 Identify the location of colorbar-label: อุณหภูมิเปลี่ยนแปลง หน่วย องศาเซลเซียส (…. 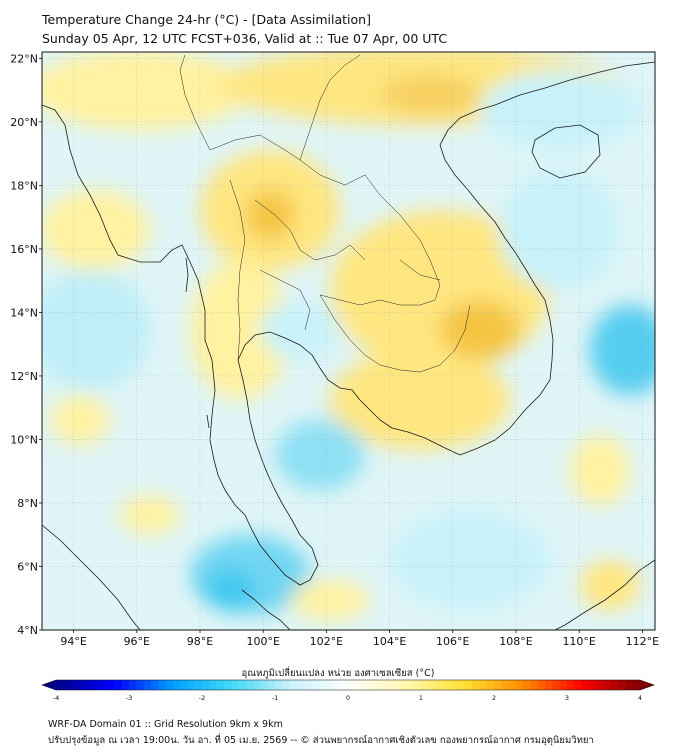
(338, 673).